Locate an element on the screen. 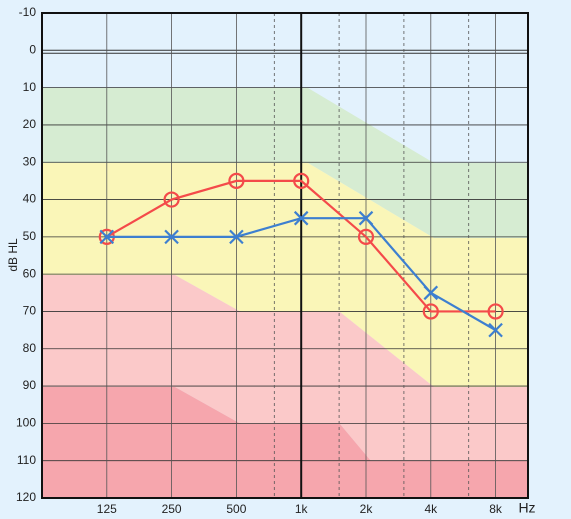 The height and width of the screenshot is (519, 571). x-tick-label: 500 is located at coordinates (236, 509).